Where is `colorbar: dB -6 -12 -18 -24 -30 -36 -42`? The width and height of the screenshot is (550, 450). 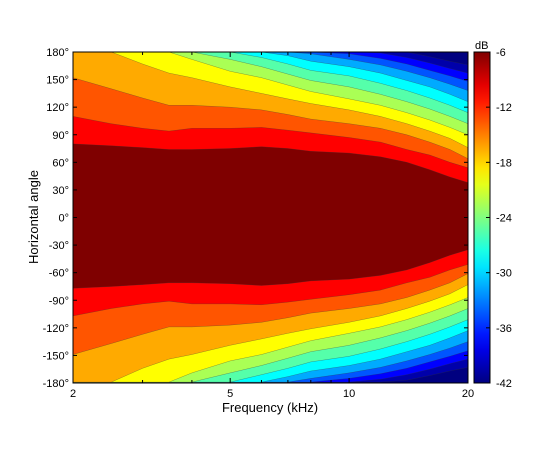 colorbar: dB -6 -12 -18 -24 -30 -36 -42 is located at coordinates (492, 215).